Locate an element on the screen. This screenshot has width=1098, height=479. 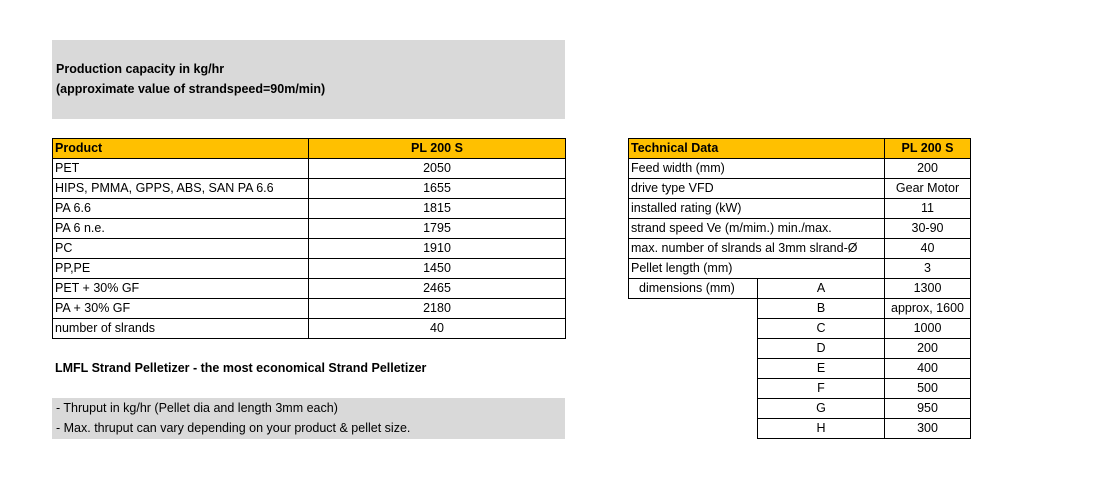
tech-label-column-header: Technical Data is located at coordinates (756, 148).